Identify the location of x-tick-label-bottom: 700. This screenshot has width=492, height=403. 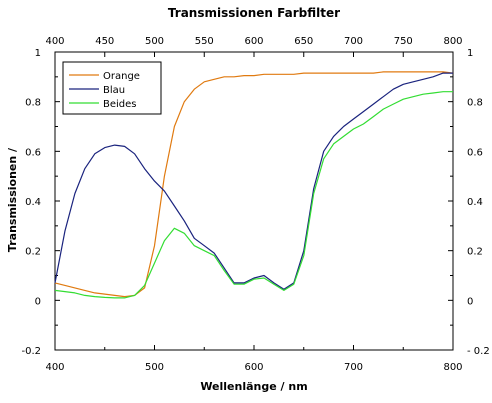
(353, 367).